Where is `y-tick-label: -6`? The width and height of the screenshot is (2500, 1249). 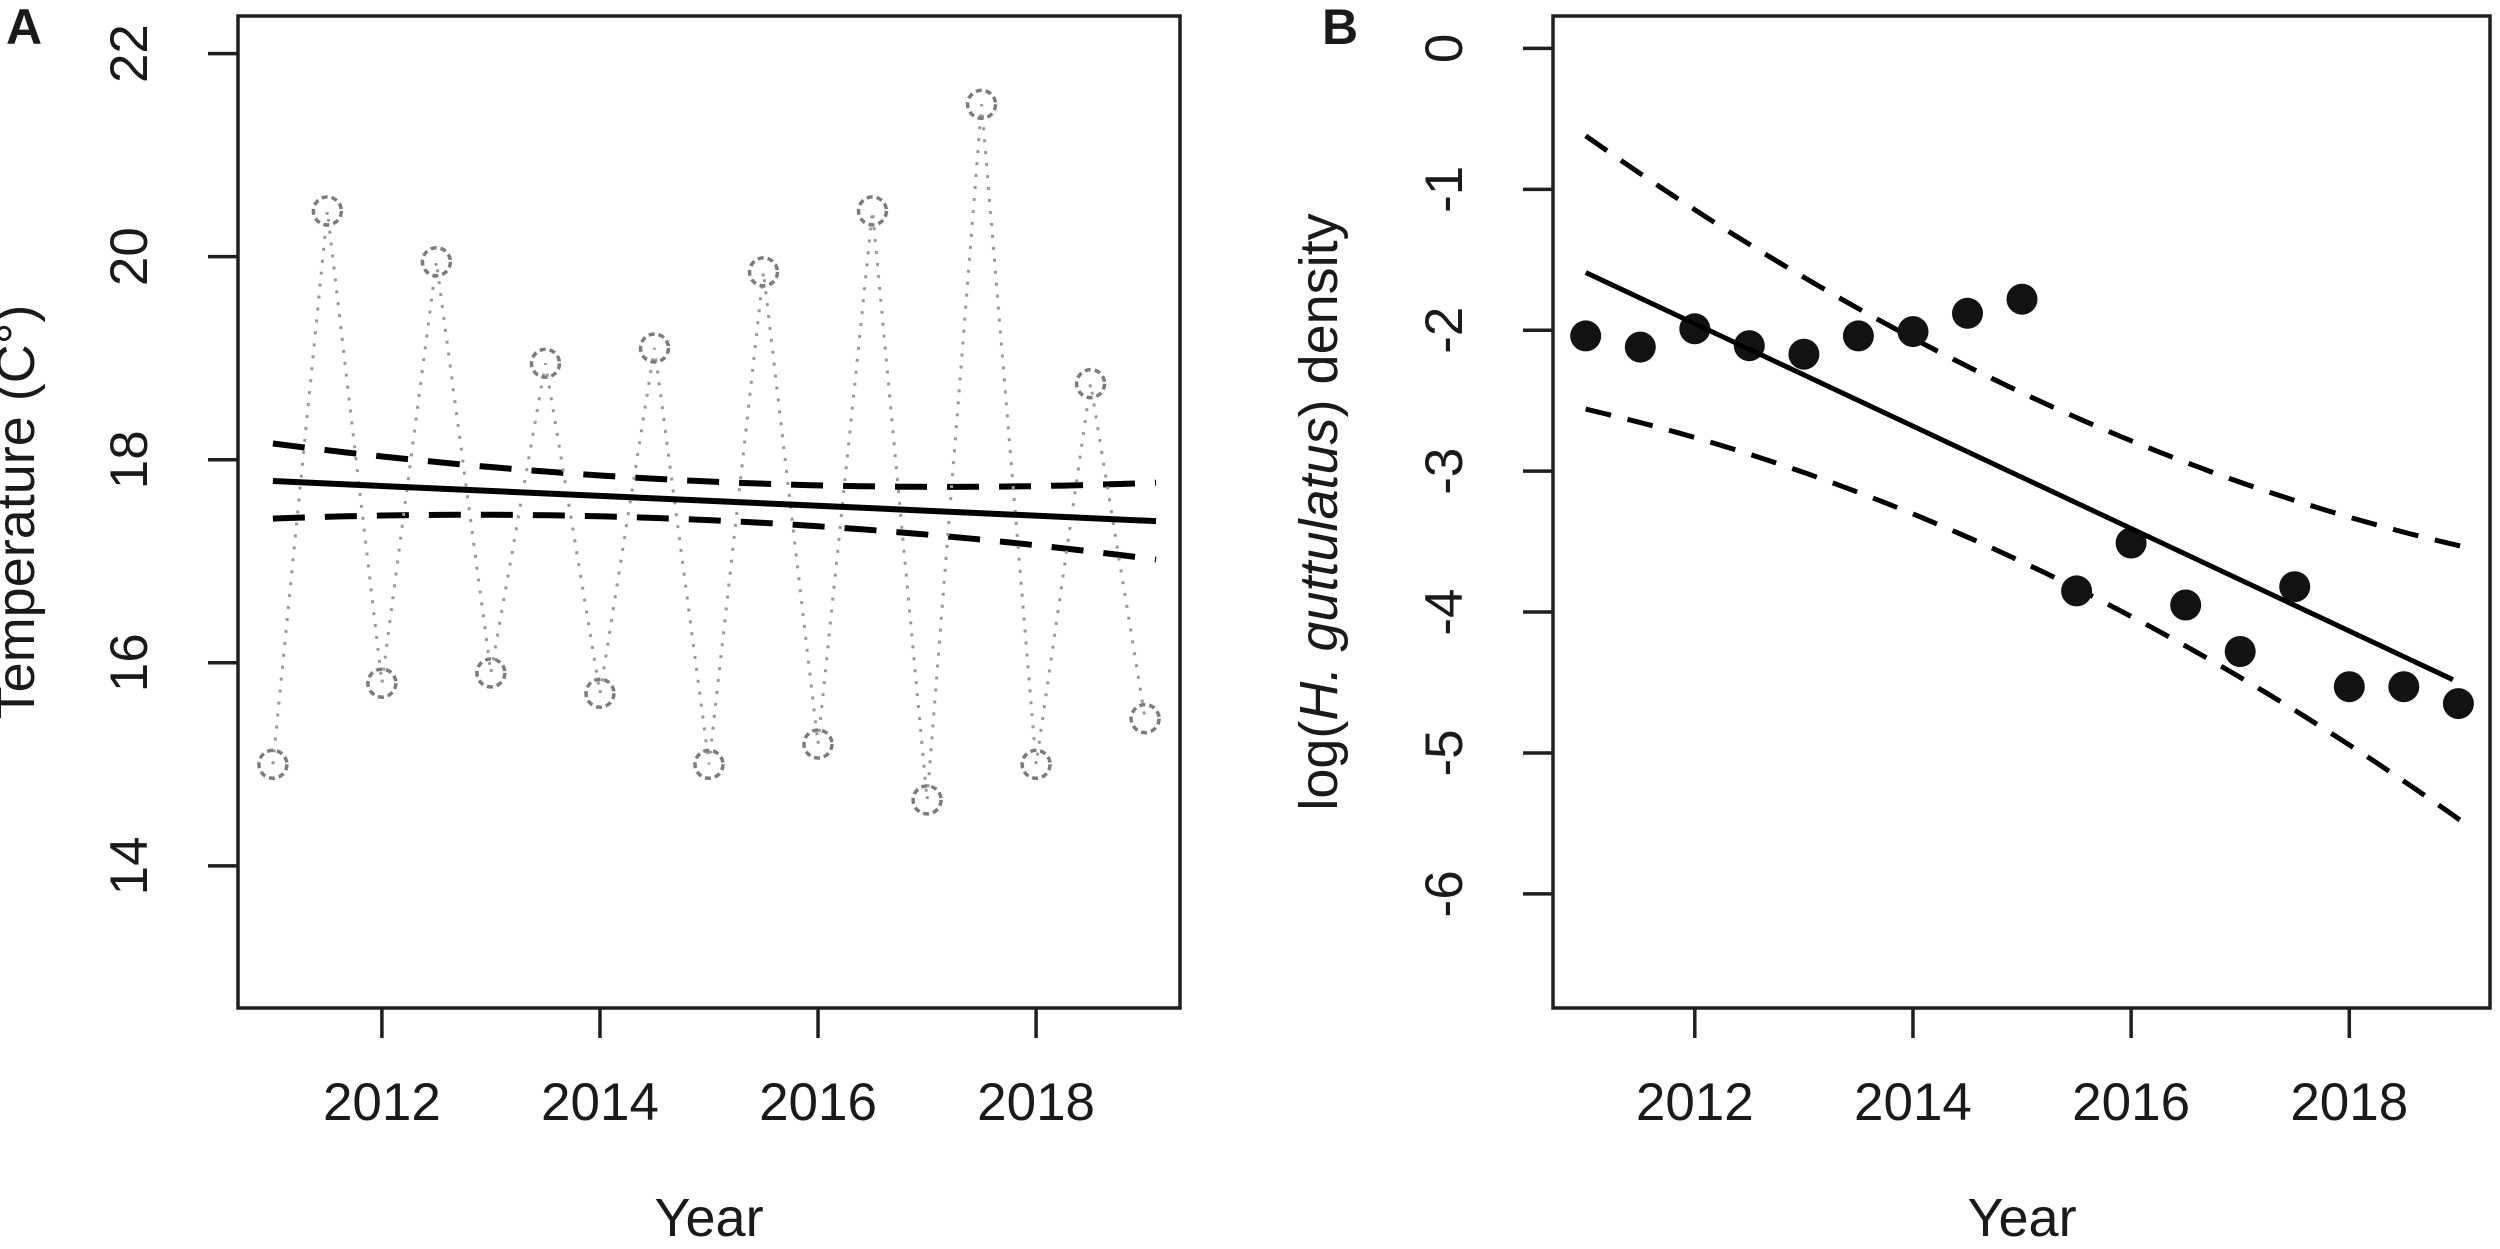
y-tick-label: -6 is located at coordinates (1444, 893).